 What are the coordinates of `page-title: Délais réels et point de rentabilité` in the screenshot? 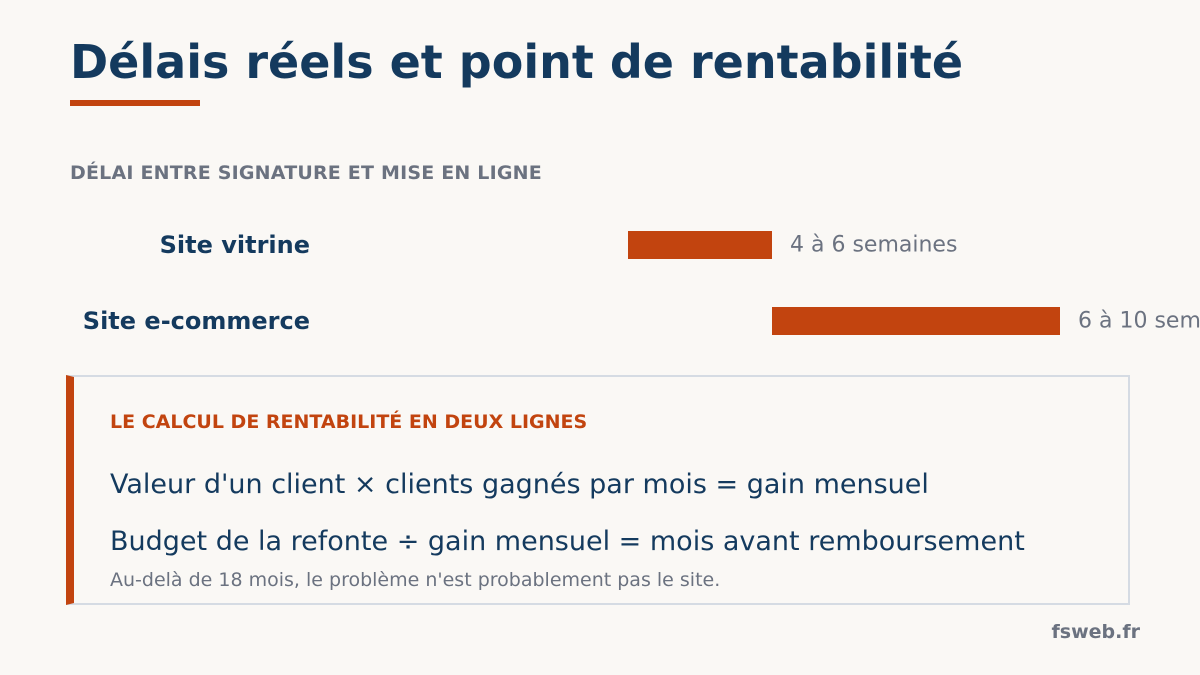 It's located at (517, 62).